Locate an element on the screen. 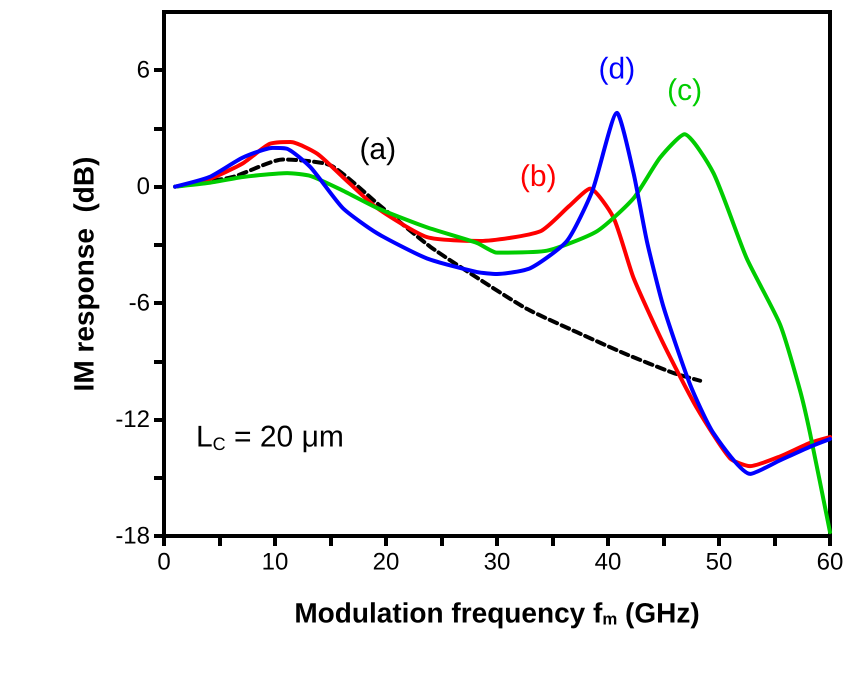 The height and width of the screenshot is (682, 852). y-tick-label: -12 is located at coordinates (132, 420).